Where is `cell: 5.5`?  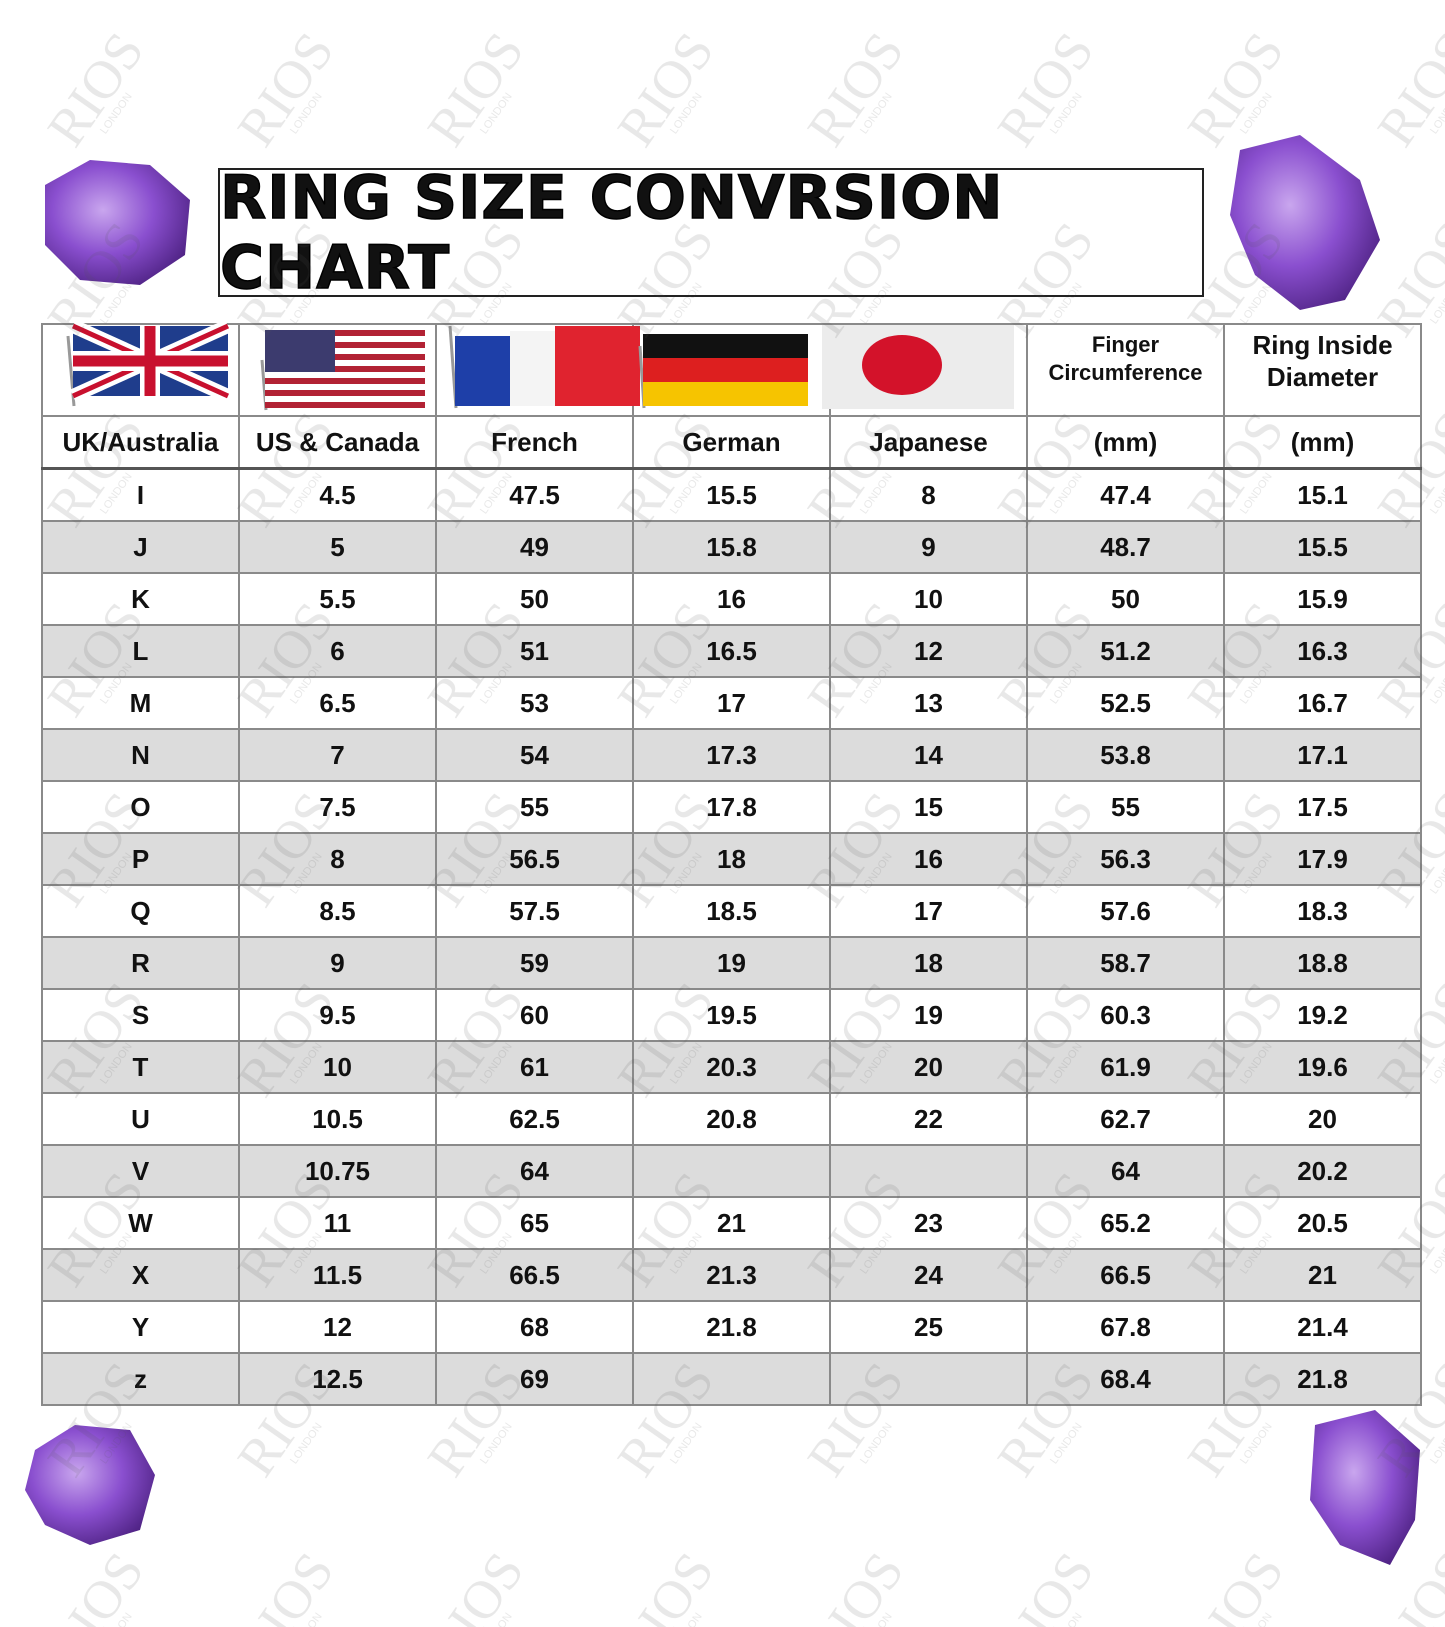
cell: 5.5 is located at coordinates (337, 599).